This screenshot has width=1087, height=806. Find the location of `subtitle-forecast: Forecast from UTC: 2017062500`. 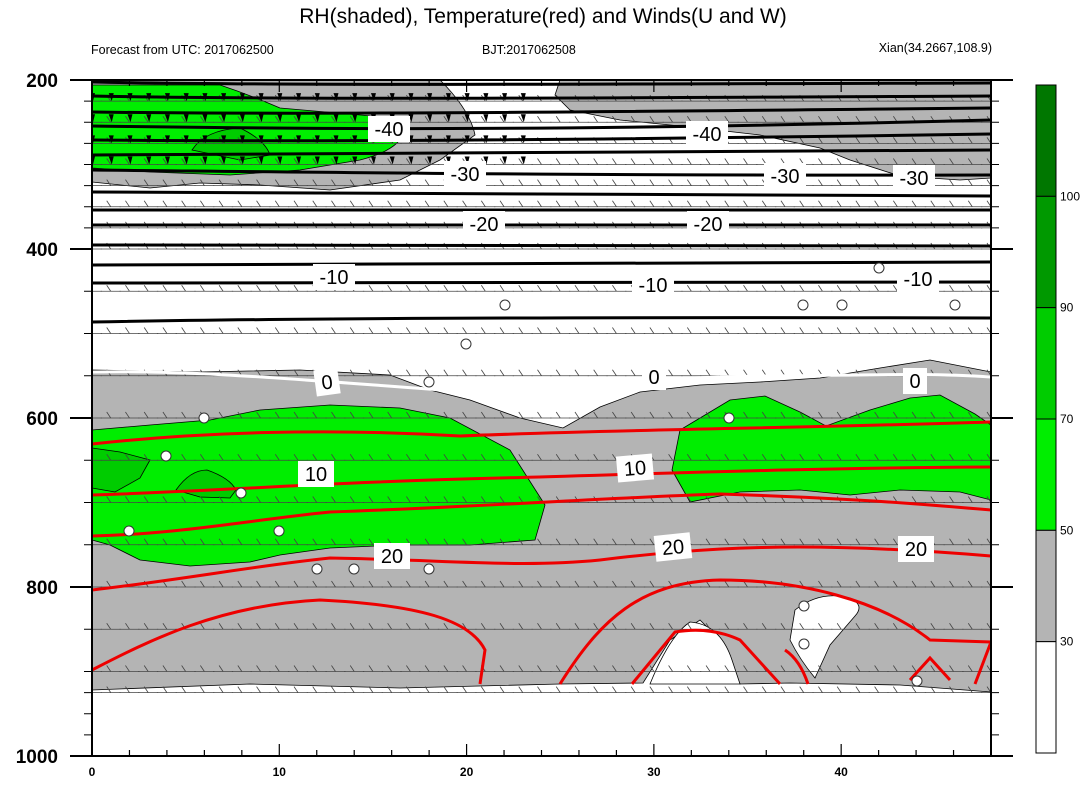

subtitle-forecast: Forecast from UTC: 2017062500 is located at coordinates (182, 50).